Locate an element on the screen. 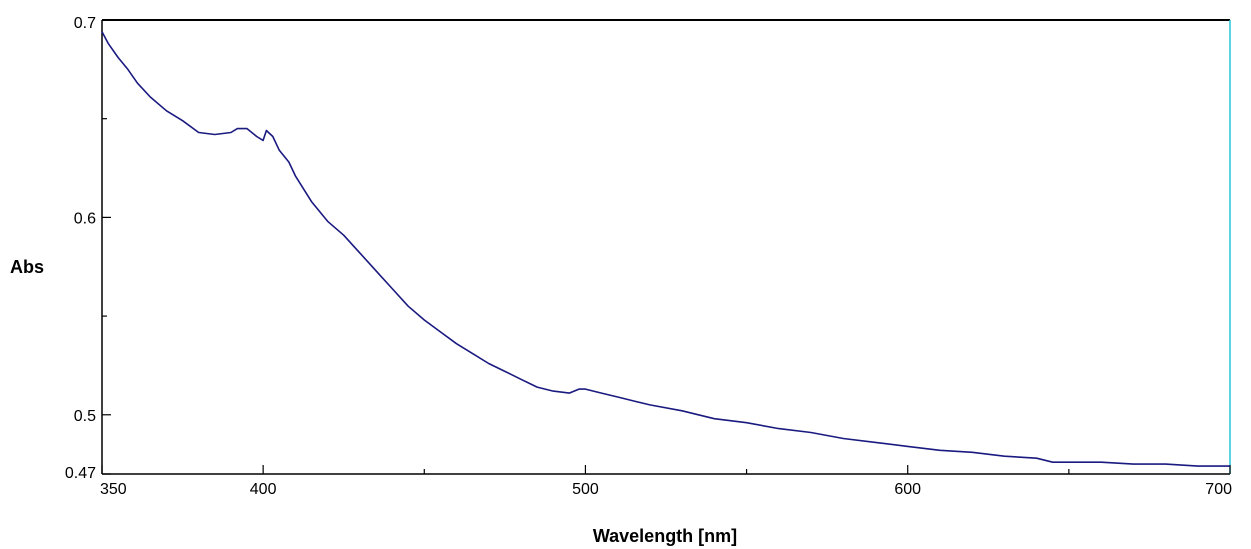  y-tick-label: 0.47 is located at coordinates (80, 473).